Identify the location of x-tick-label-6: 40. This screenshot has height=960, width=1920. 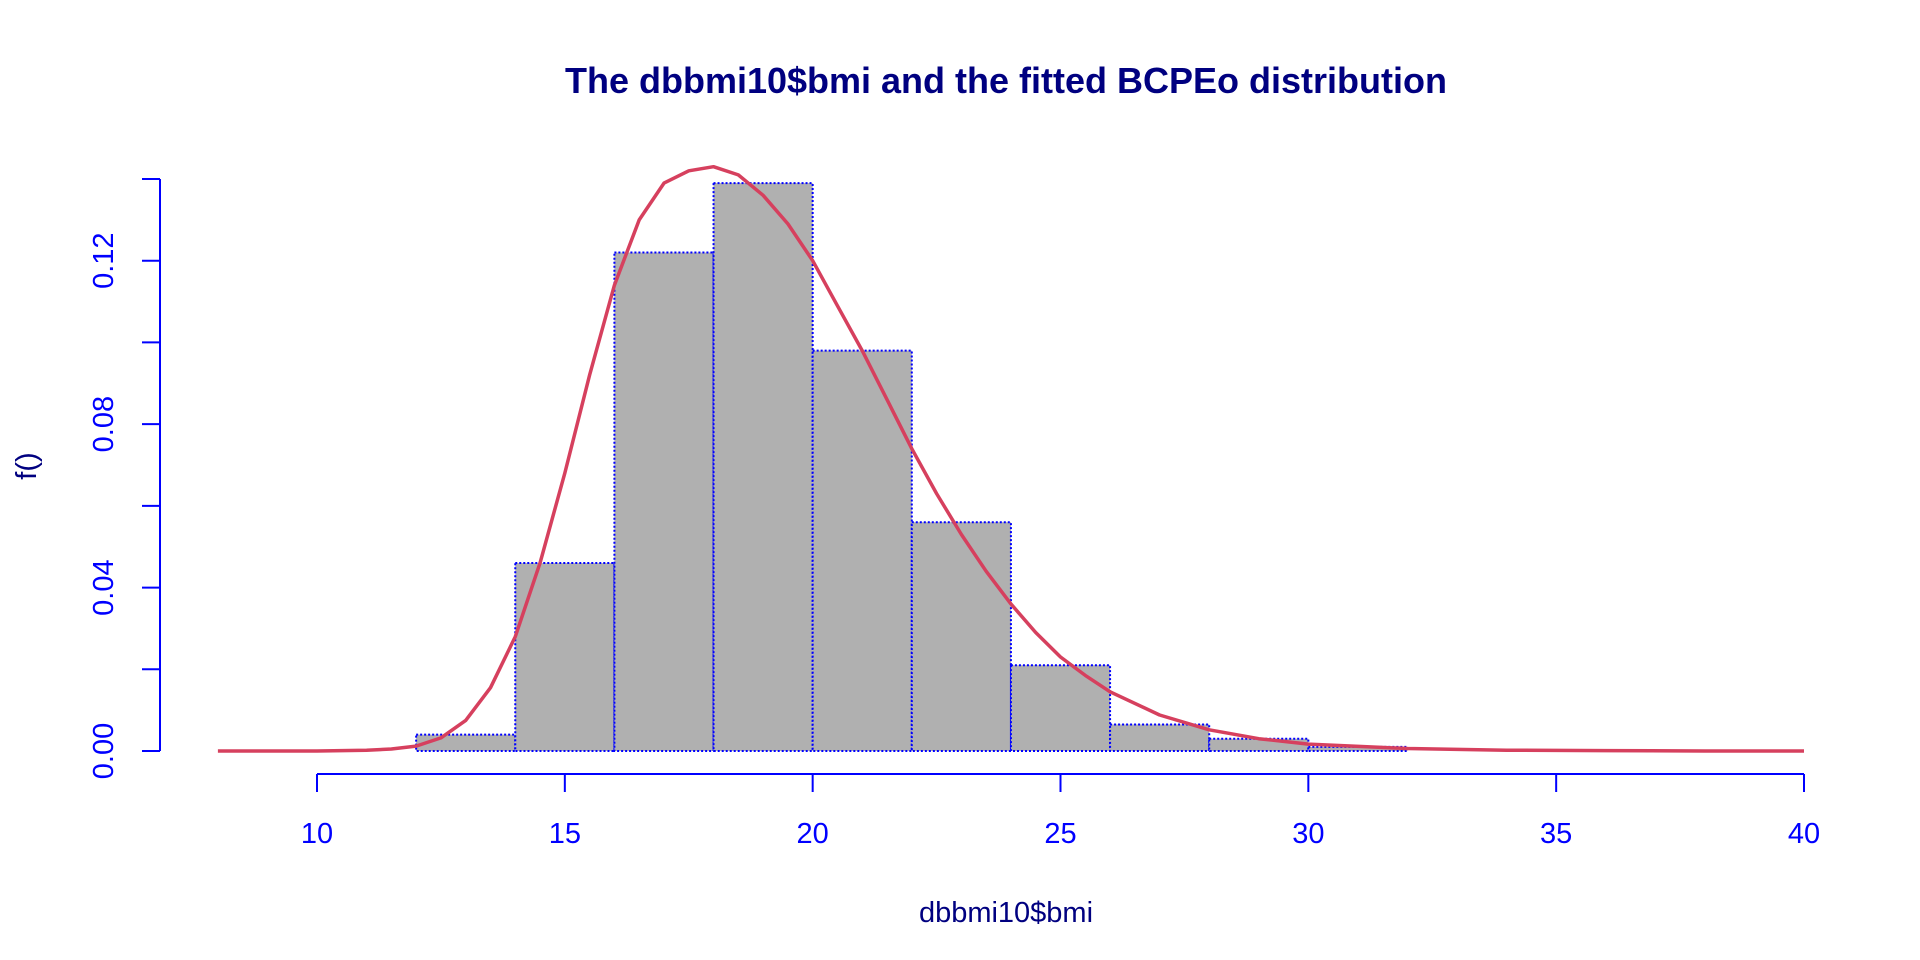
(1804, 834).